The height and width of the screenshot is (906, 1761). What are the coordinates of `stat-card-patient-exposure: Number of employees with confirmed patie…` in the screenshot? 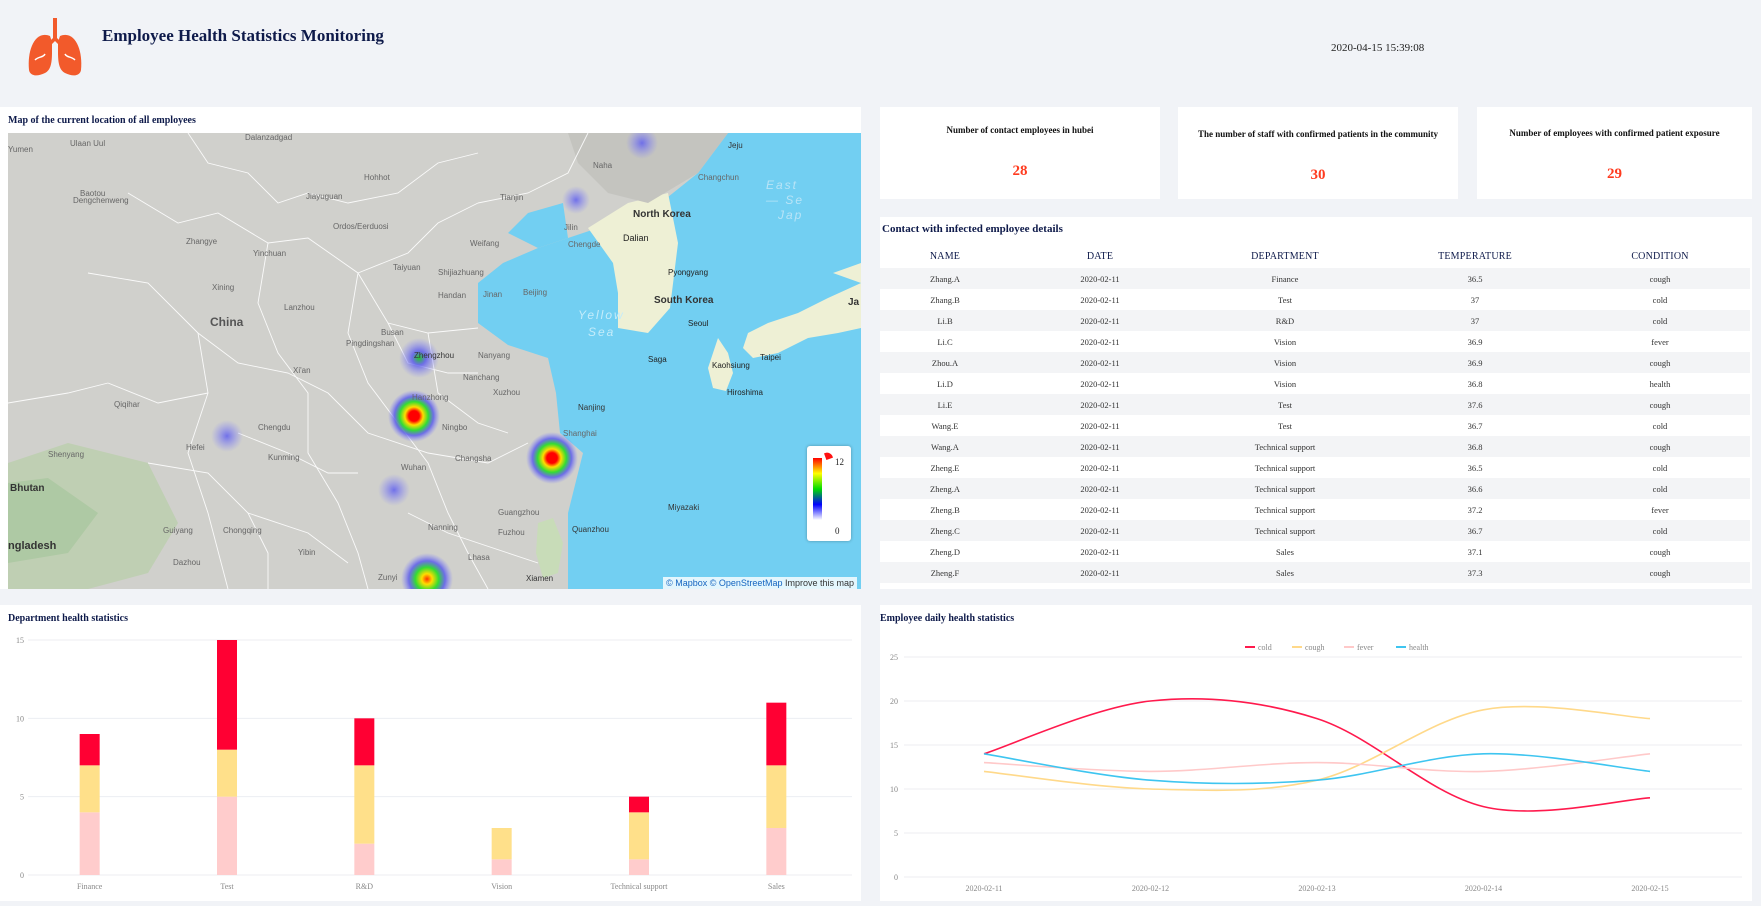 It's located at (1614, 153).